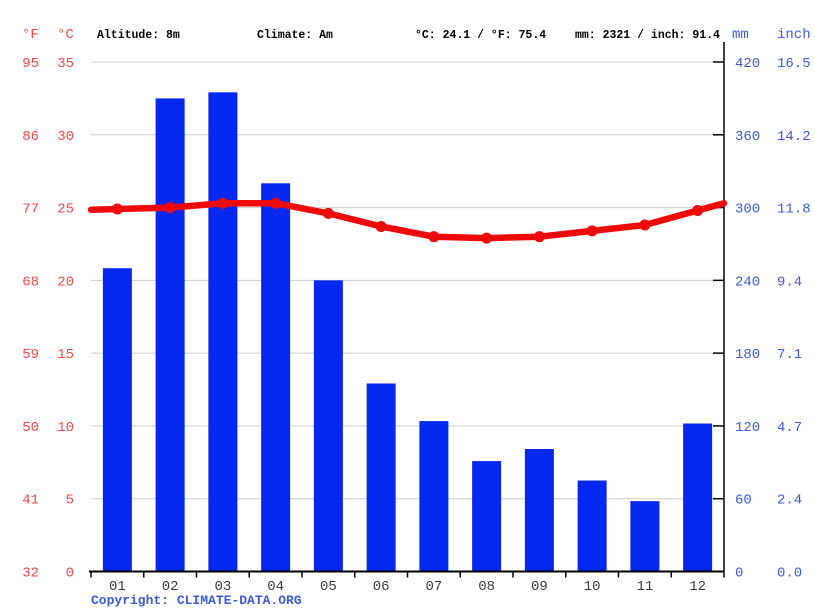 Image resolution: width=815 pixels, height=611 pixels. Describe the element at coordinates (747, 64) in the screenshot. I see `mm-axis-label: 420` at that location.